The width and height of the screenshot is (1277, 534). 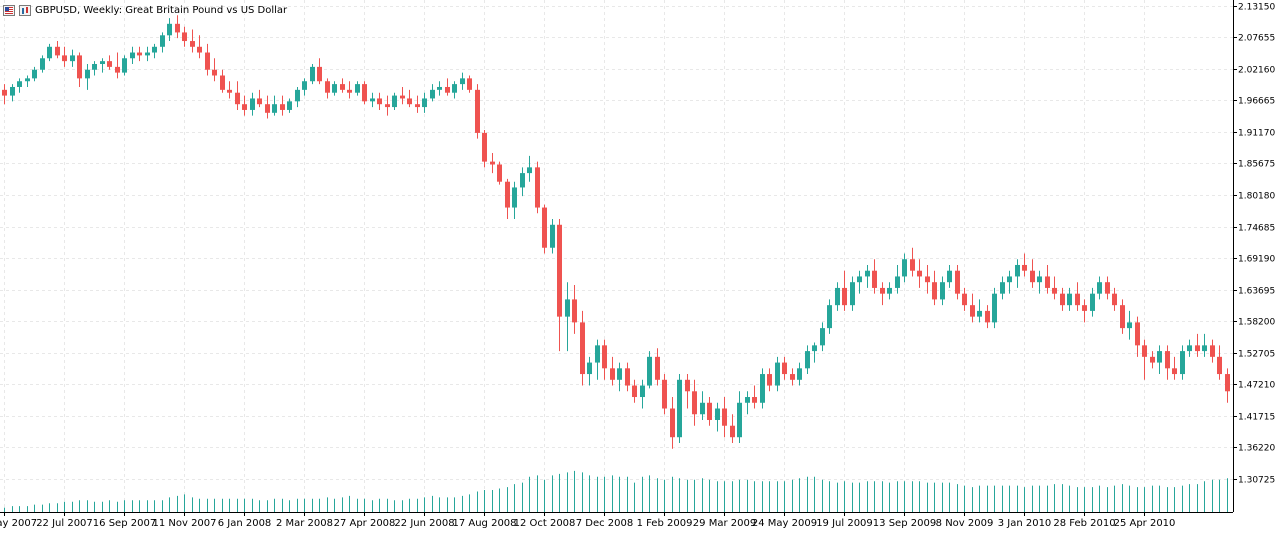 I want to click on date-tick-label: 12 Oct 2008, so click(x=545, y=523).